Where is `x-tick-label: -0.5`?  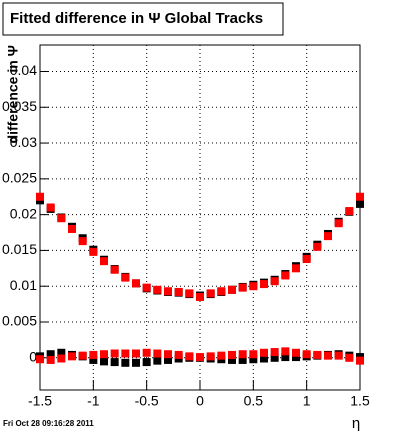 x-tick-label: -0.5 is located at coordinates (147, 401).